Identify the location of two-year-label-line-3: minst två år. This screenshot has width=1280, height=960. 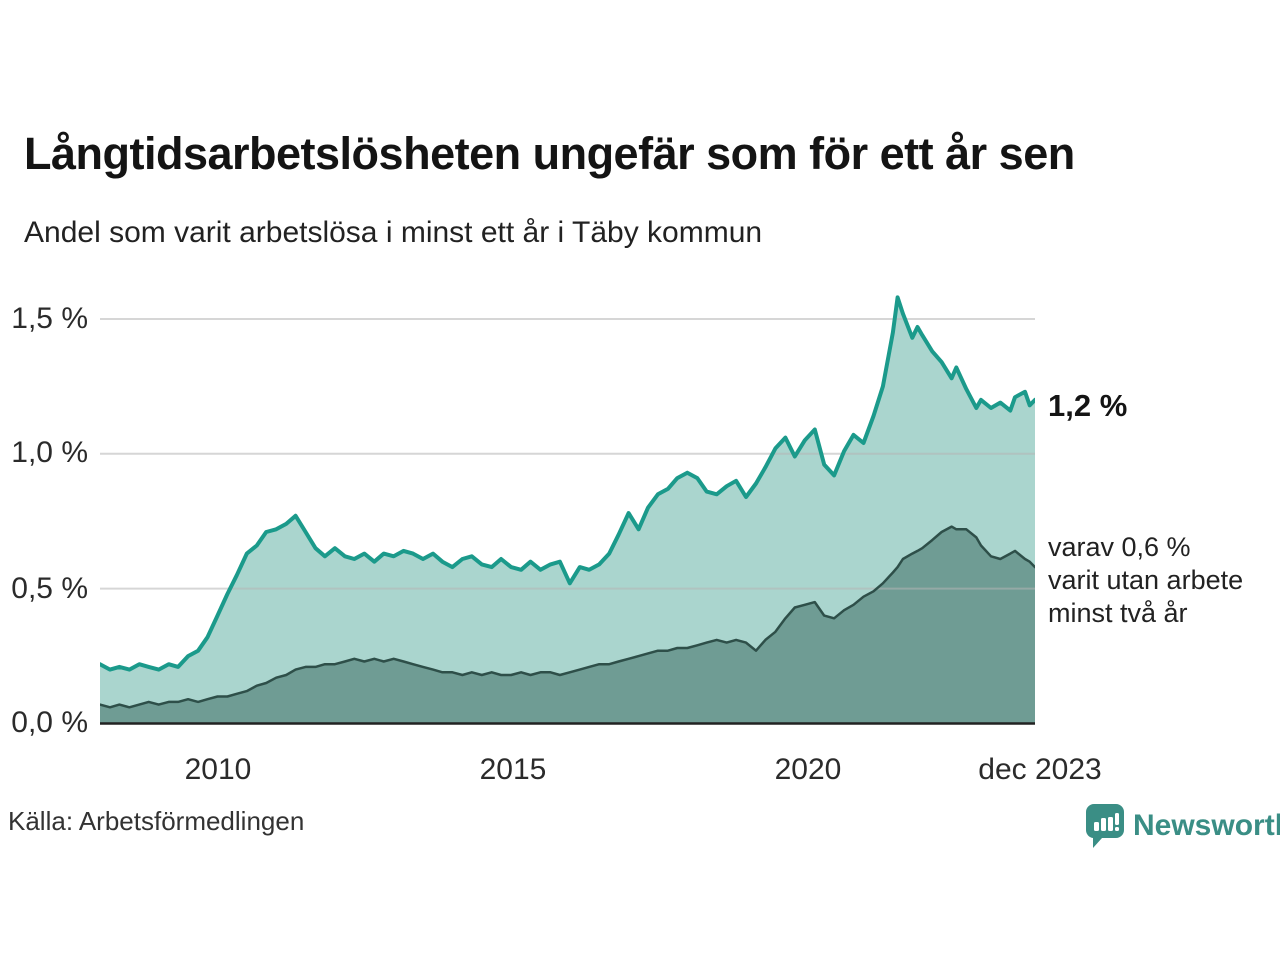
(1118, 613).